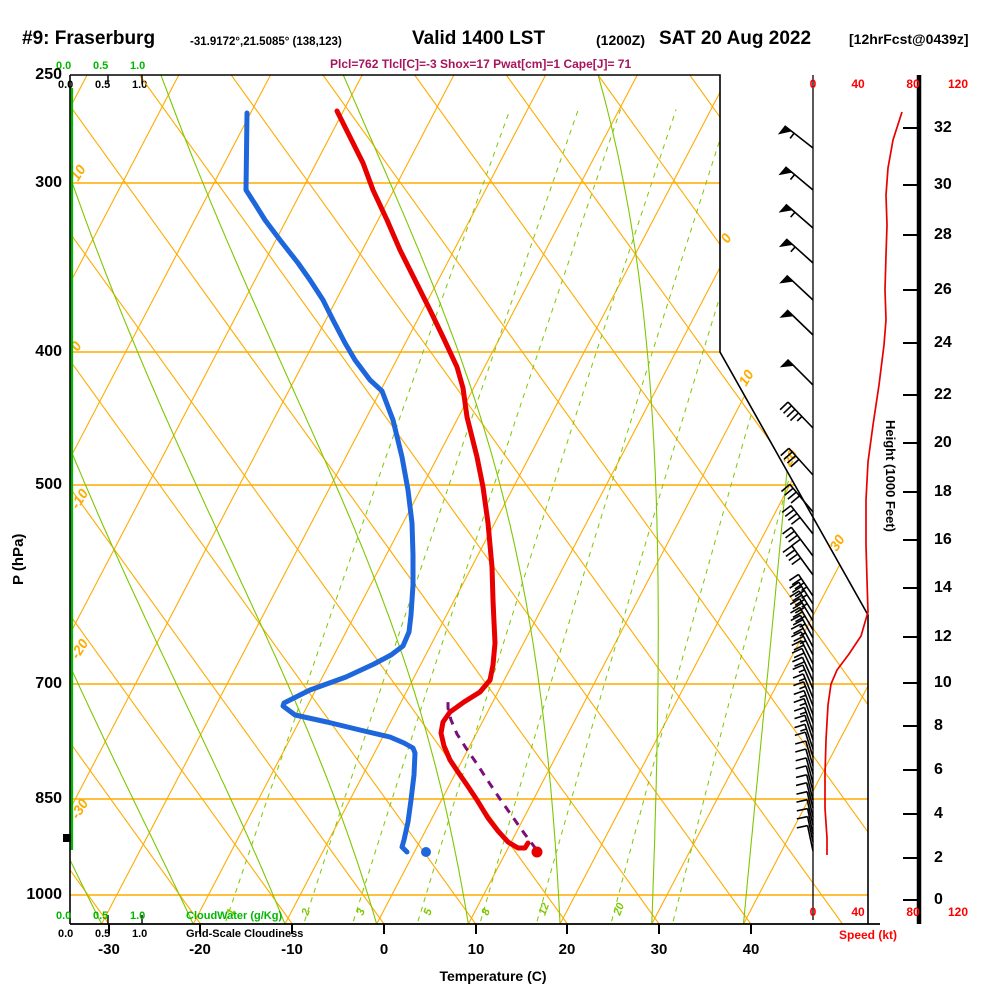 Image resolution: width=1000 pixels, height=1000 pixels. What do you see at coordinates (101, 66) in the screenshot?
I see `cloudwater-scale-top: 0.0 0.5 1.0` at bounding box center [101, 66].